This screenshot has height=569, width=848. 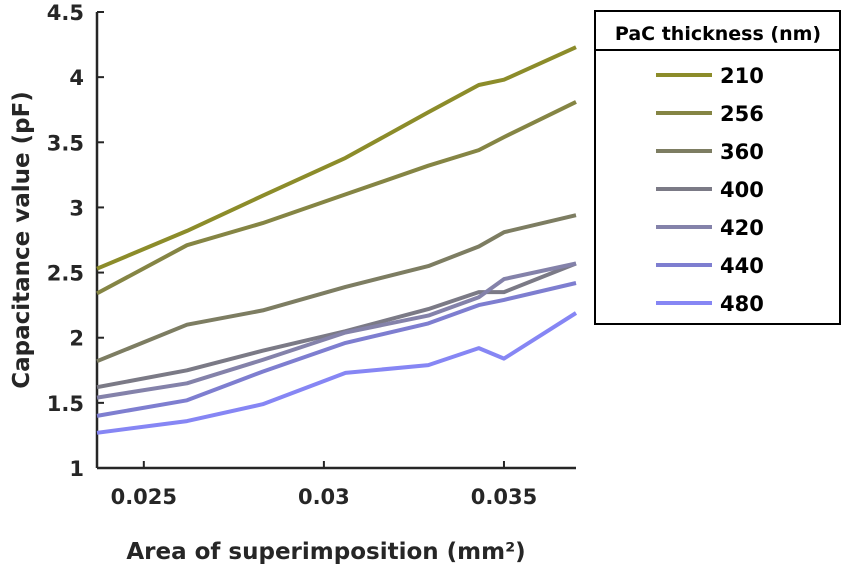 I want to click on y-tick-label: 4.5, so click(x=65, y=13).